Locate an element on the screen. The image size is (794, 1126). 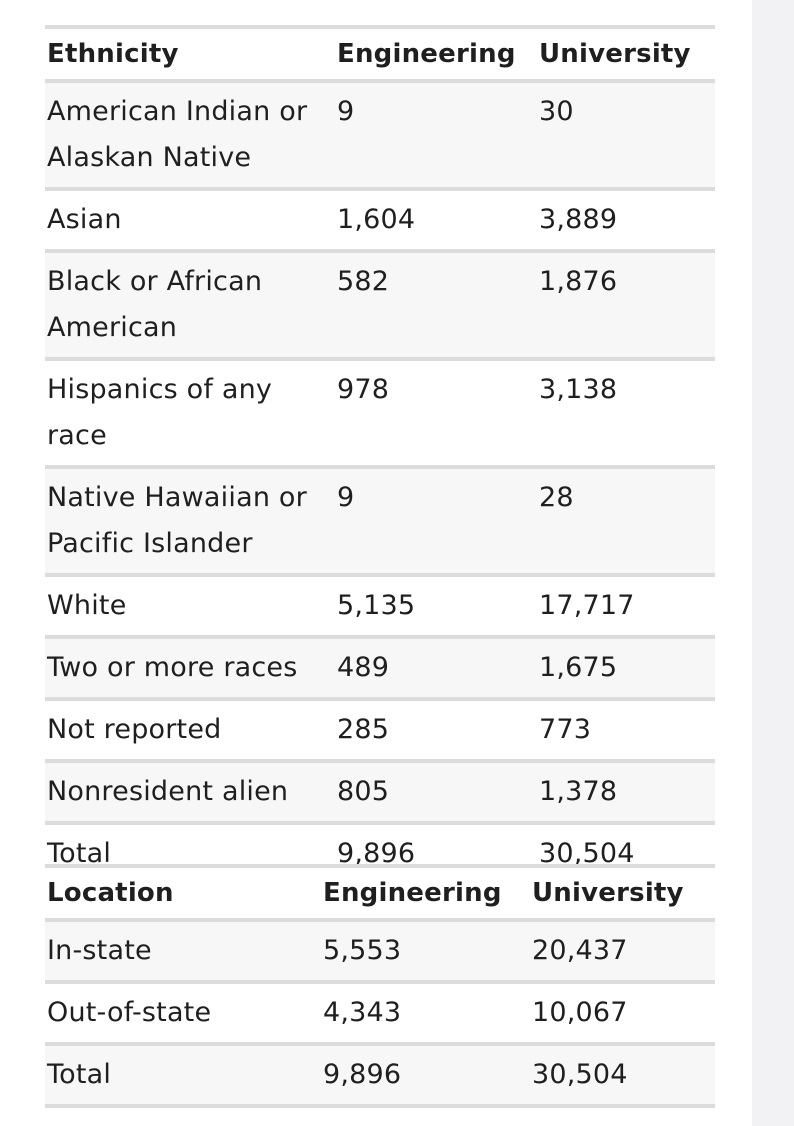
engineering-value: 285 is located at coordinates (436, 730).